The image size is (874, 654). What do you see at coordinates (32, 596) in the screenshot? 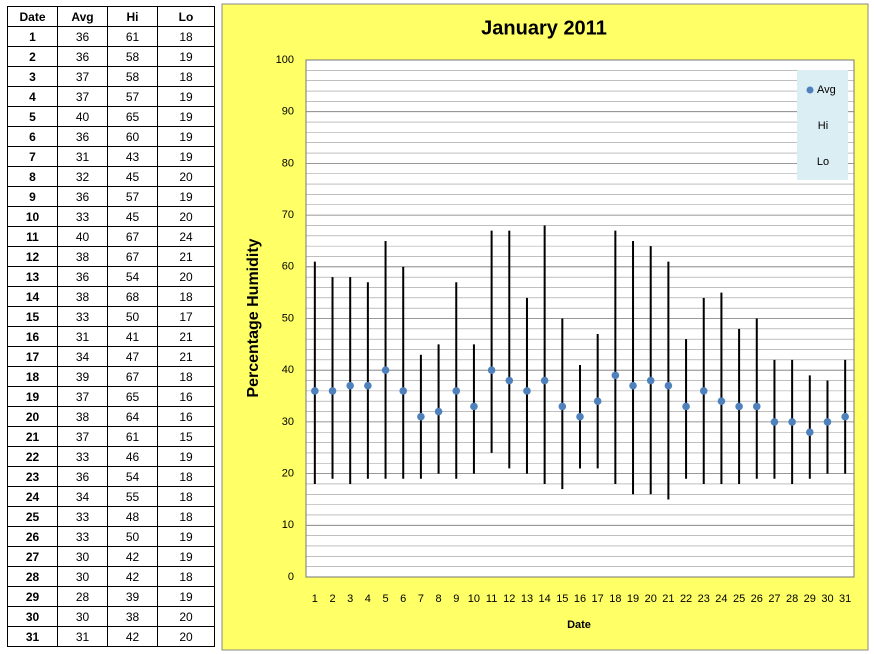
I see `table-cell: 29` at bounding box center [32, 596].